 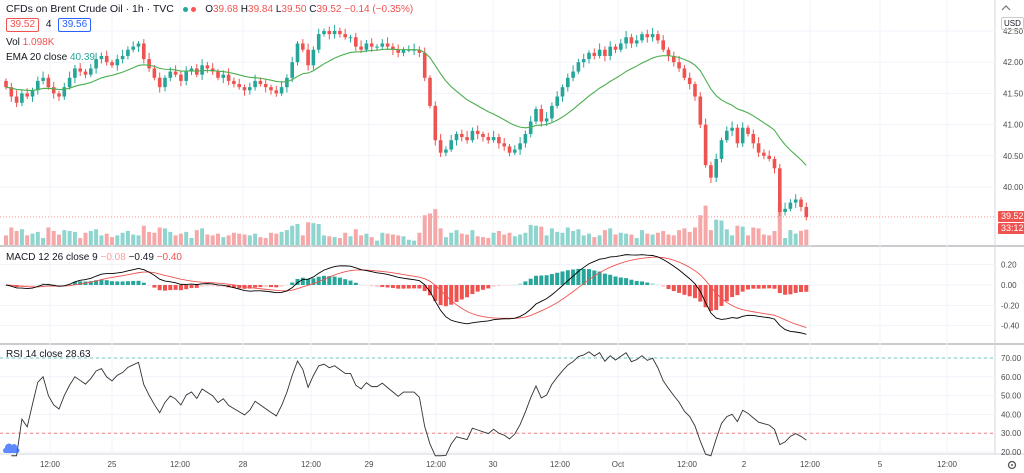 What do you see at coordinates (225, 9) in the screenshot?
I see `o-value: 39.68` at bounding box center [225, 9].